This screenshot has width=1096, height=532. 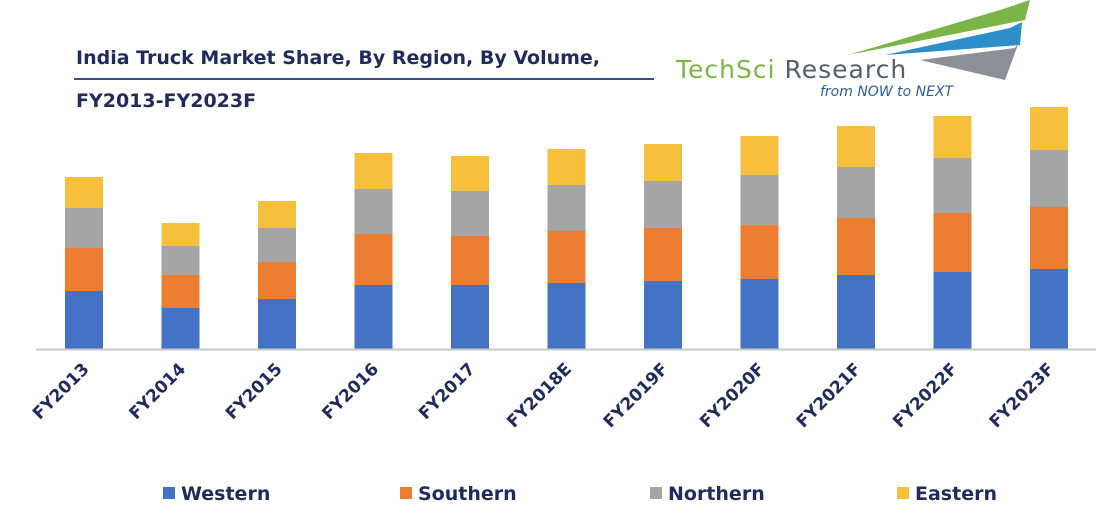 What do you see at coordinates (84, 269) in the screenshot?
I see `bar-southern-fy2013` at bounding box center [84, 269].